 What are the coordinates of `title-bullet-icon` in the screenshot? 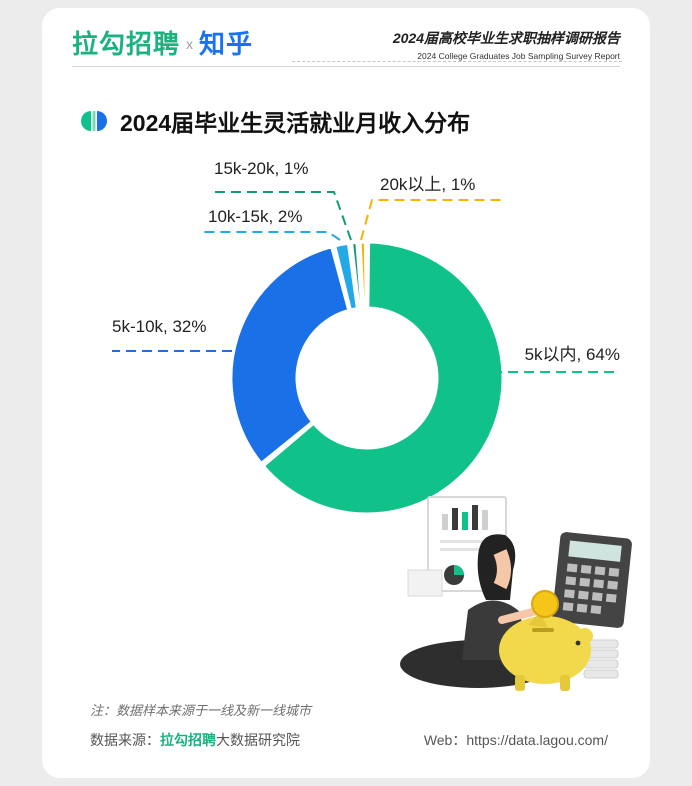 It's located at (94, 121).